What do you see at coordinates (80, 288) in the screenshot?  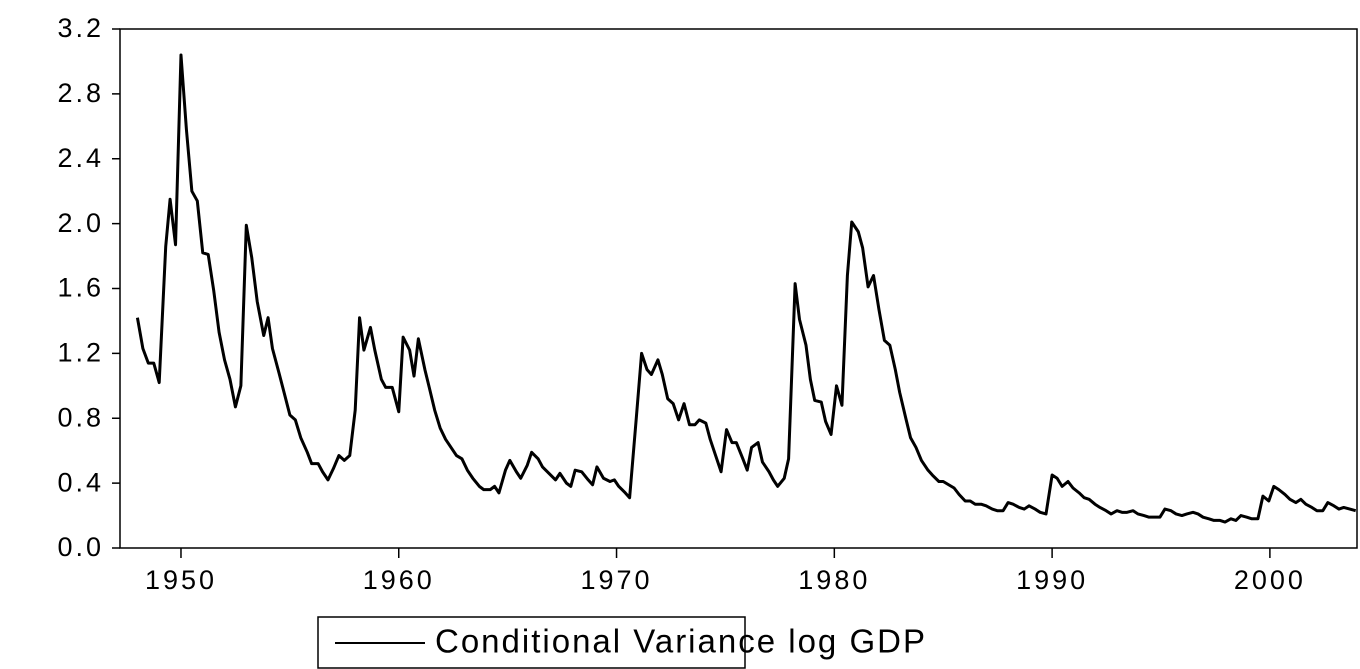 I see `y-tick-label: 1.6` at bounding box center [80, 288].